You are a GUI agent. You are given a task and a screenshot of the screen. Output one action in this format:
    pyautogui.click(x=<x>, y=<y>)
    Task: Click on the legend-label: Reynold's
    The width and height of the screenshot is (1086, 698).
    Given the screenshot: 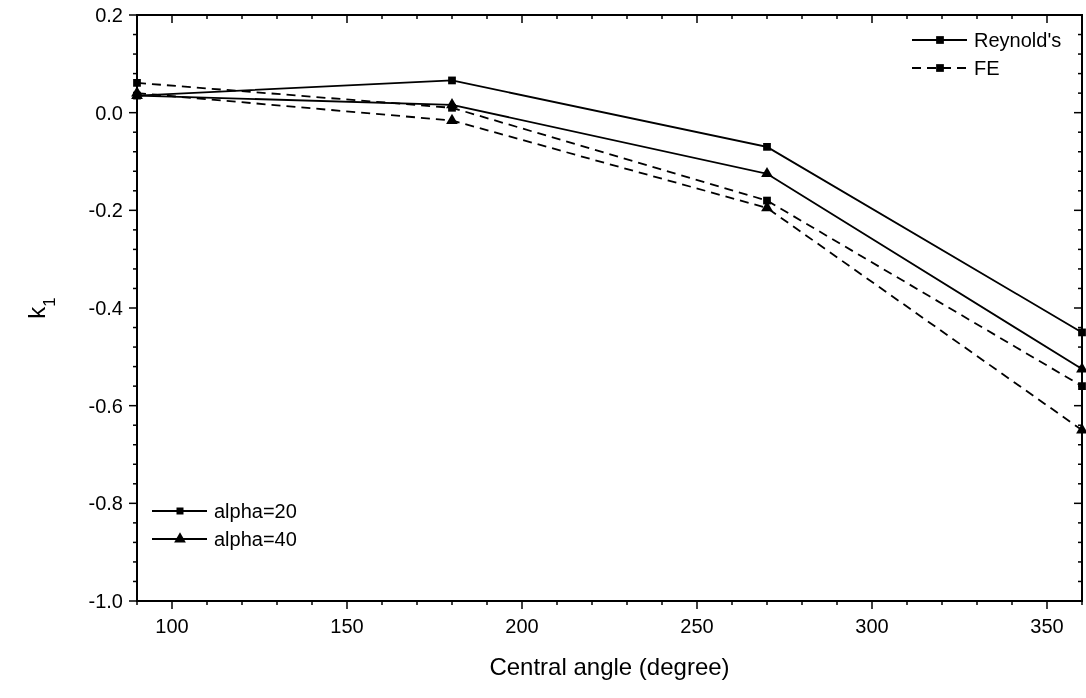 What is the action you would take?
    pyautogui.click(x=1018, y=40)
    